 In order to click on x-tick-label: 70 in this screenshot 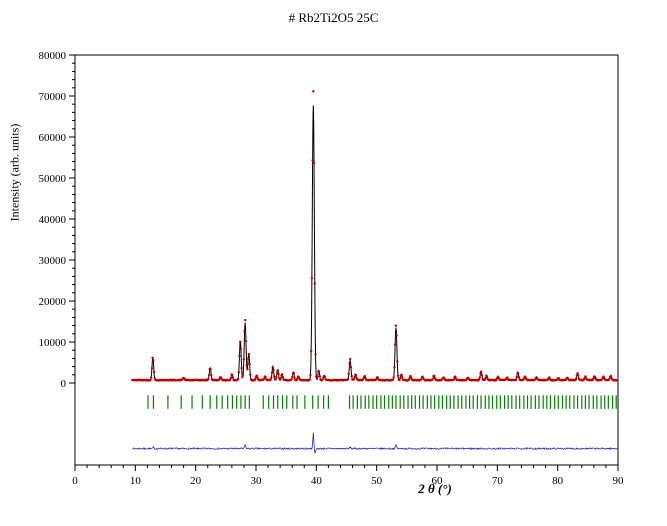, I will do `click(498, 481)`.